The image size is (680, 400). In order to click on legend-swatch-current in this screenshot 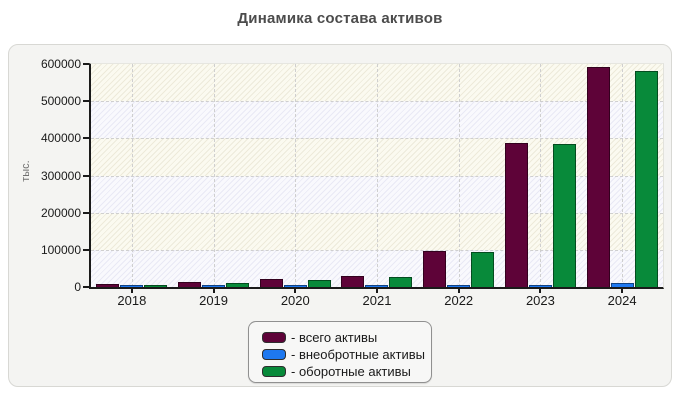, I will do `click(274, 371)`.